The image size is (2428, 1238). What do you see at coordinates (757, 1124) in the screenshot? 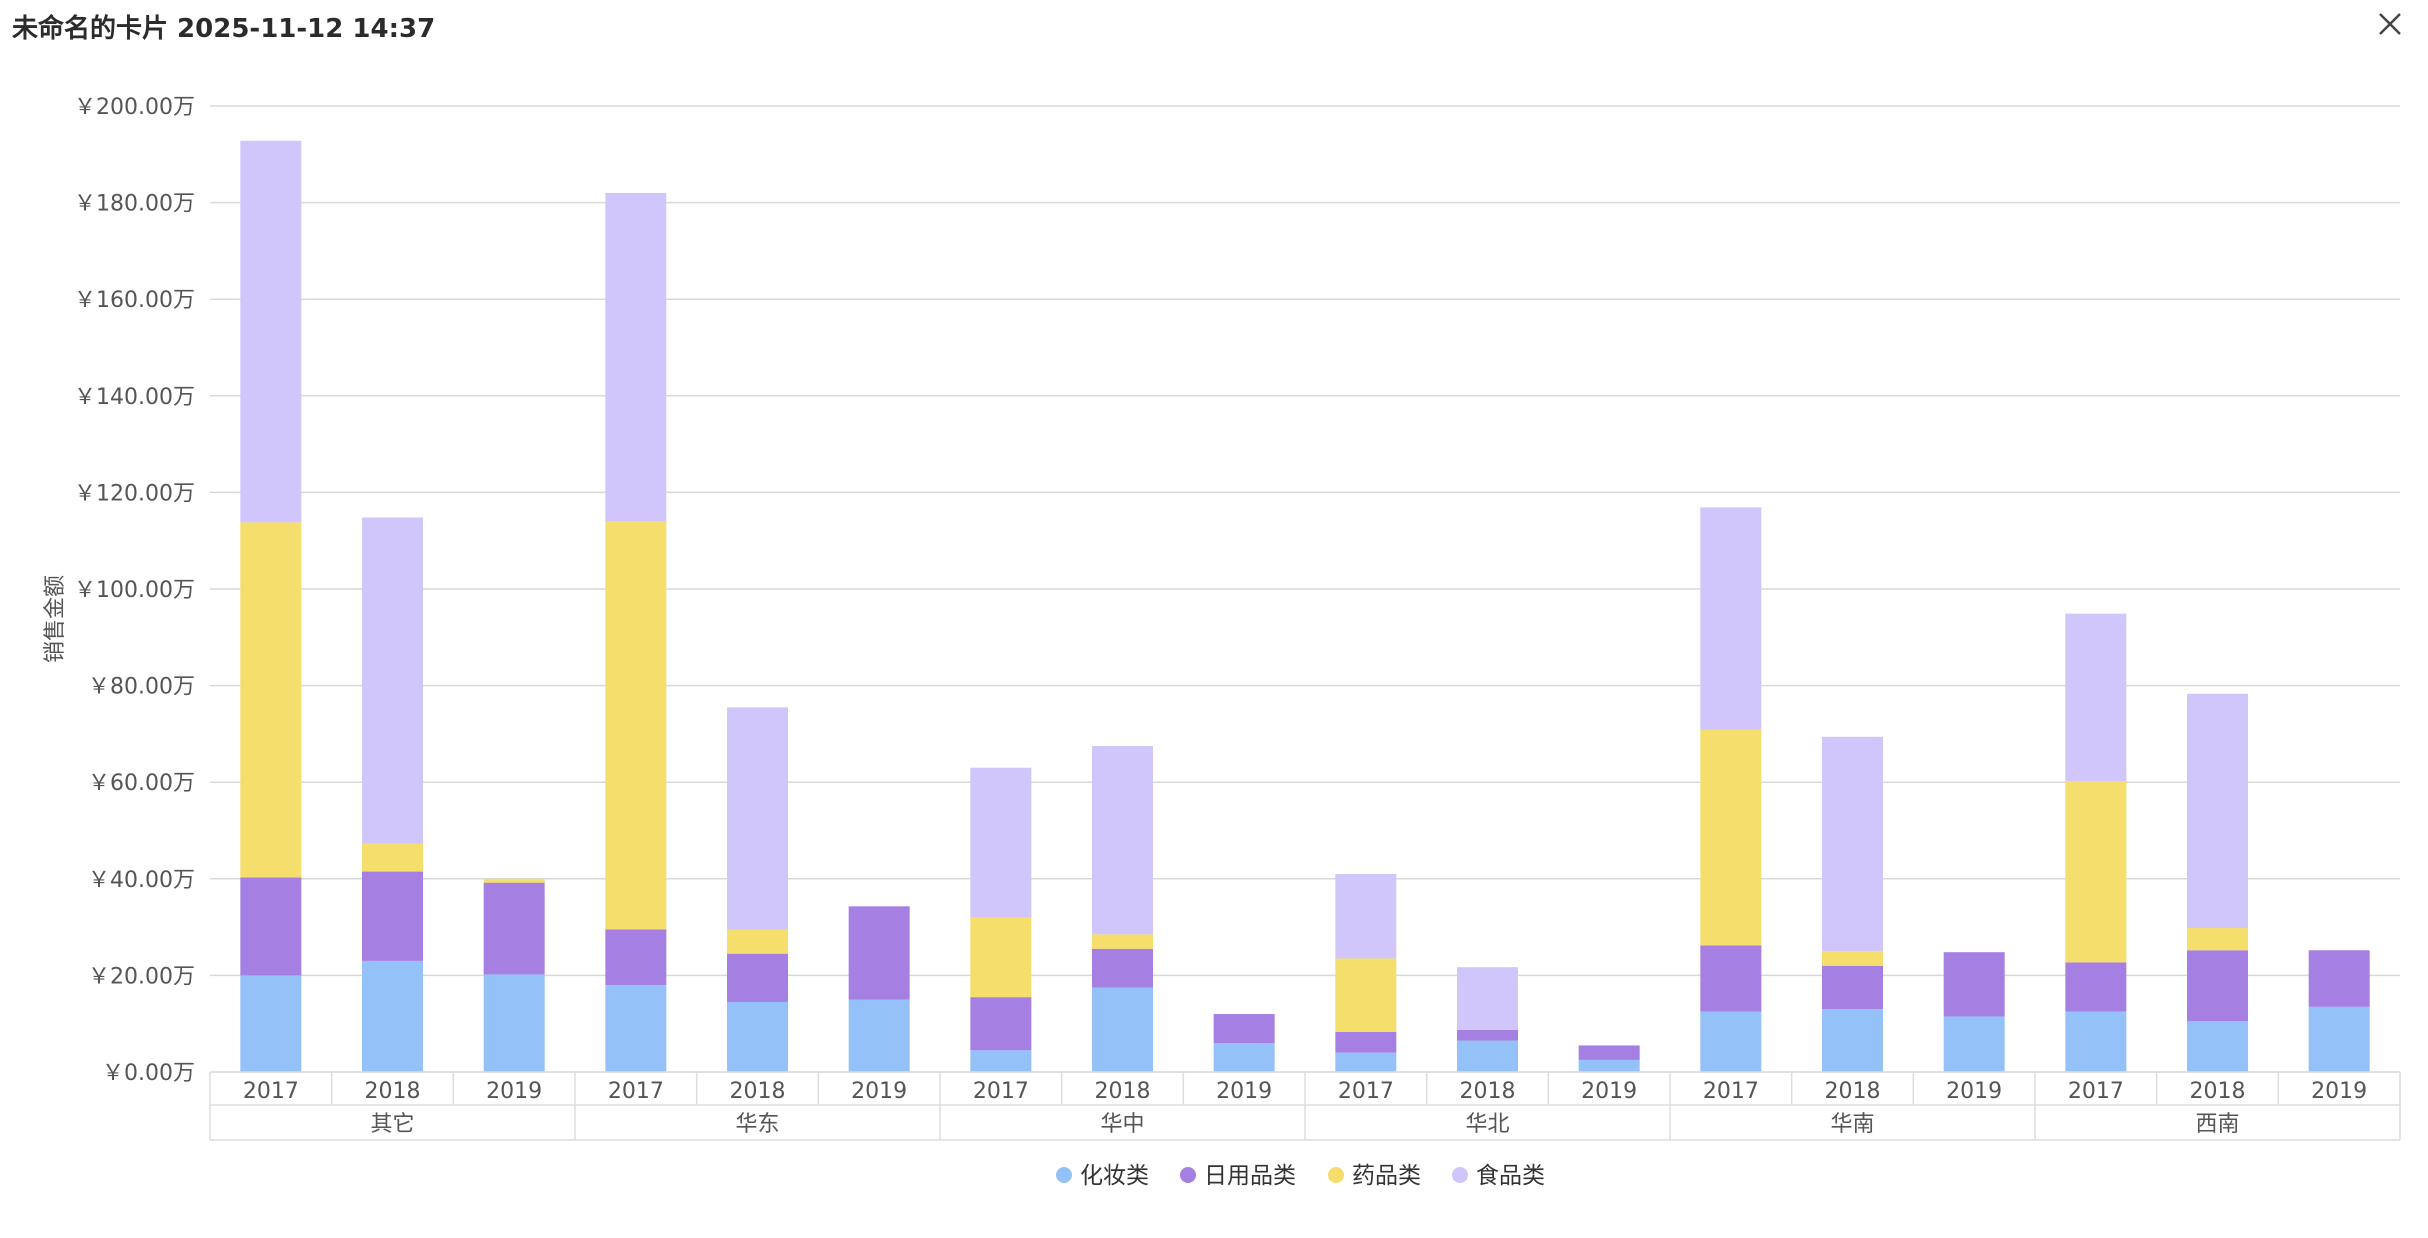
I see `x-tick-label-group: 华东` at bounding box center [757, 1124].